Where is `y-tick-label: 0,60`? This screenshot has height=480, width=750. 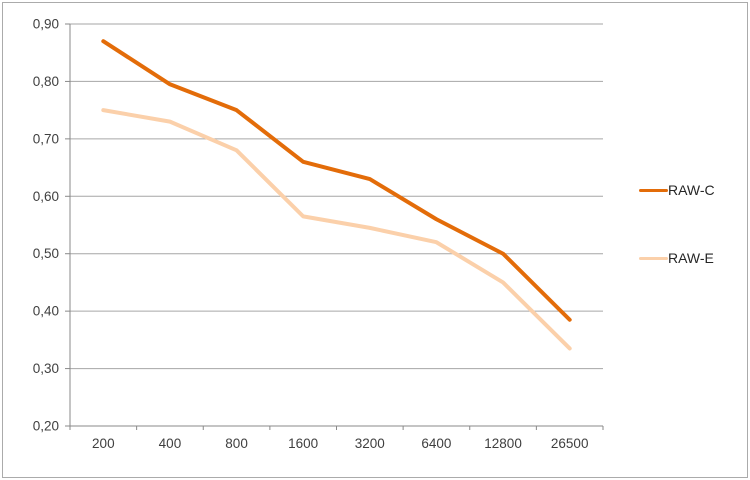
y-tick-label: 0,60 is located at coordinates (46, 196).